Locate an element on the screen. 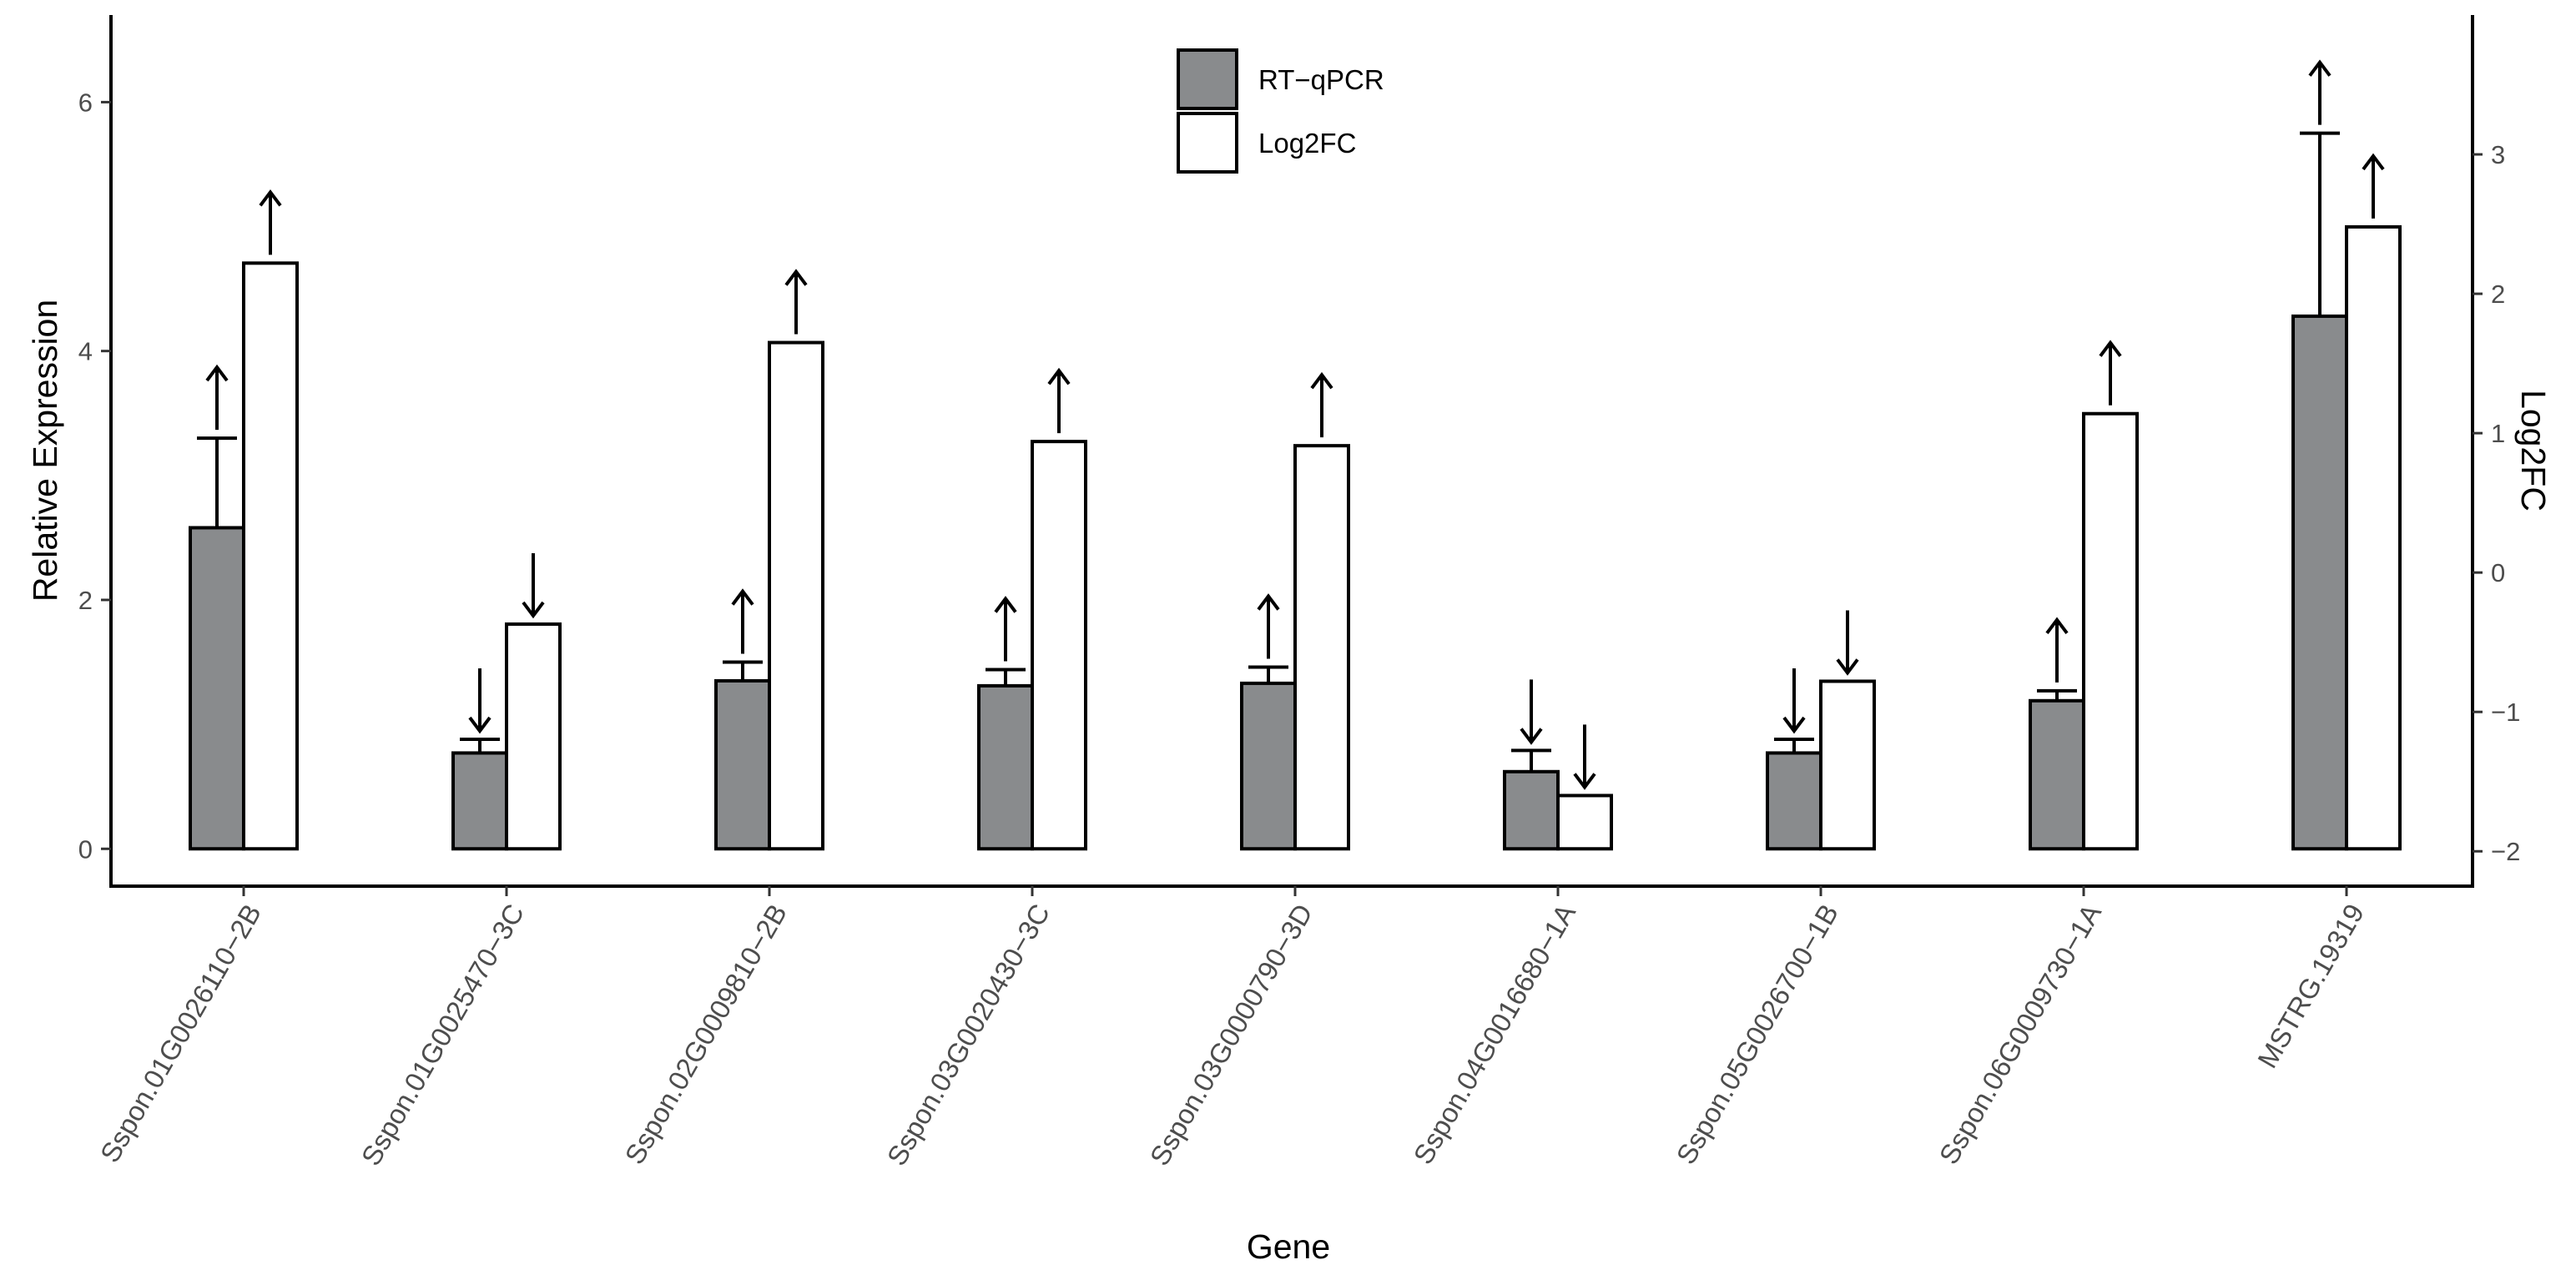  x-tick-label: Sspon.05G0026700−1B is located at coordinates (1757, 1034).